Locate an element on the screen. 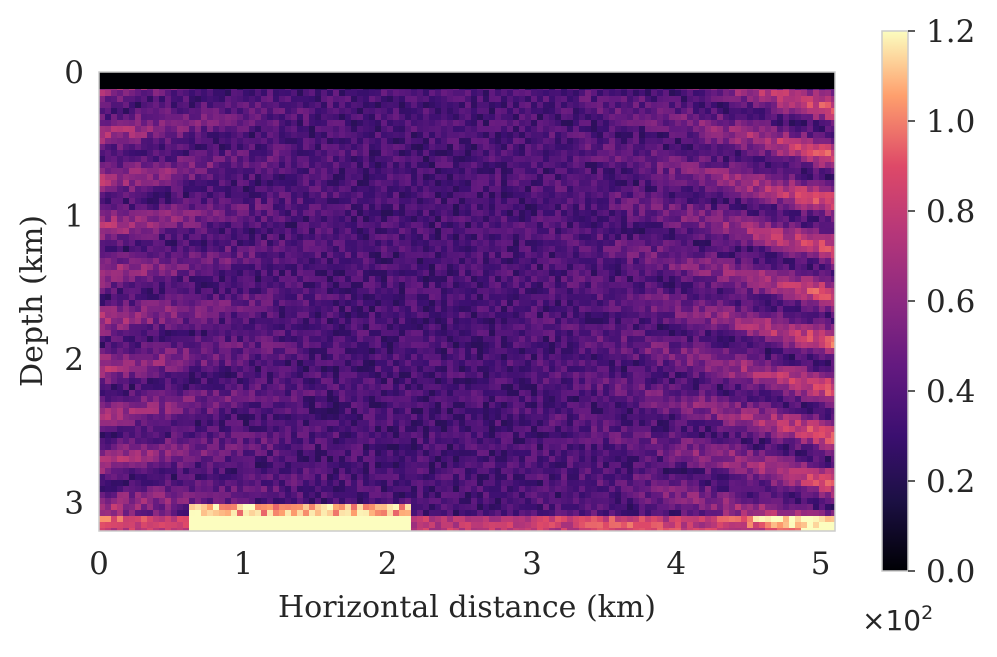 This screenshot has height=657, width=997. y-tick-label: 3 is located at coordinates (74, 503).